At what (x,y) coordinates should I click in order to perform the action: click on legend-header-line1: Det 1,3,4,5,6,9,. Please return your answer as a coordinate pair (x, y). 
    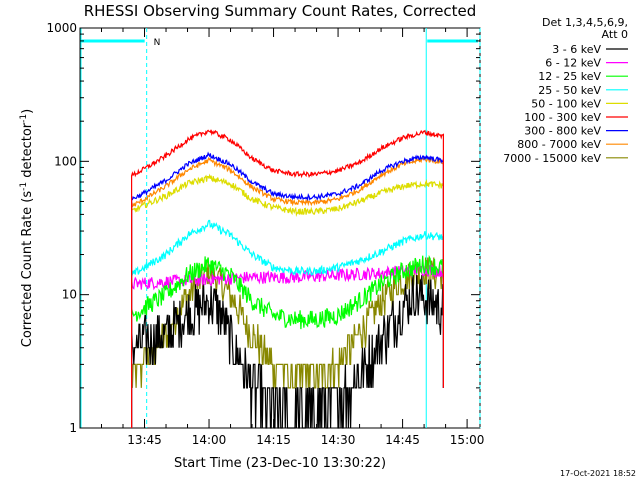
    Looking at the image, I should click on (585, 22).